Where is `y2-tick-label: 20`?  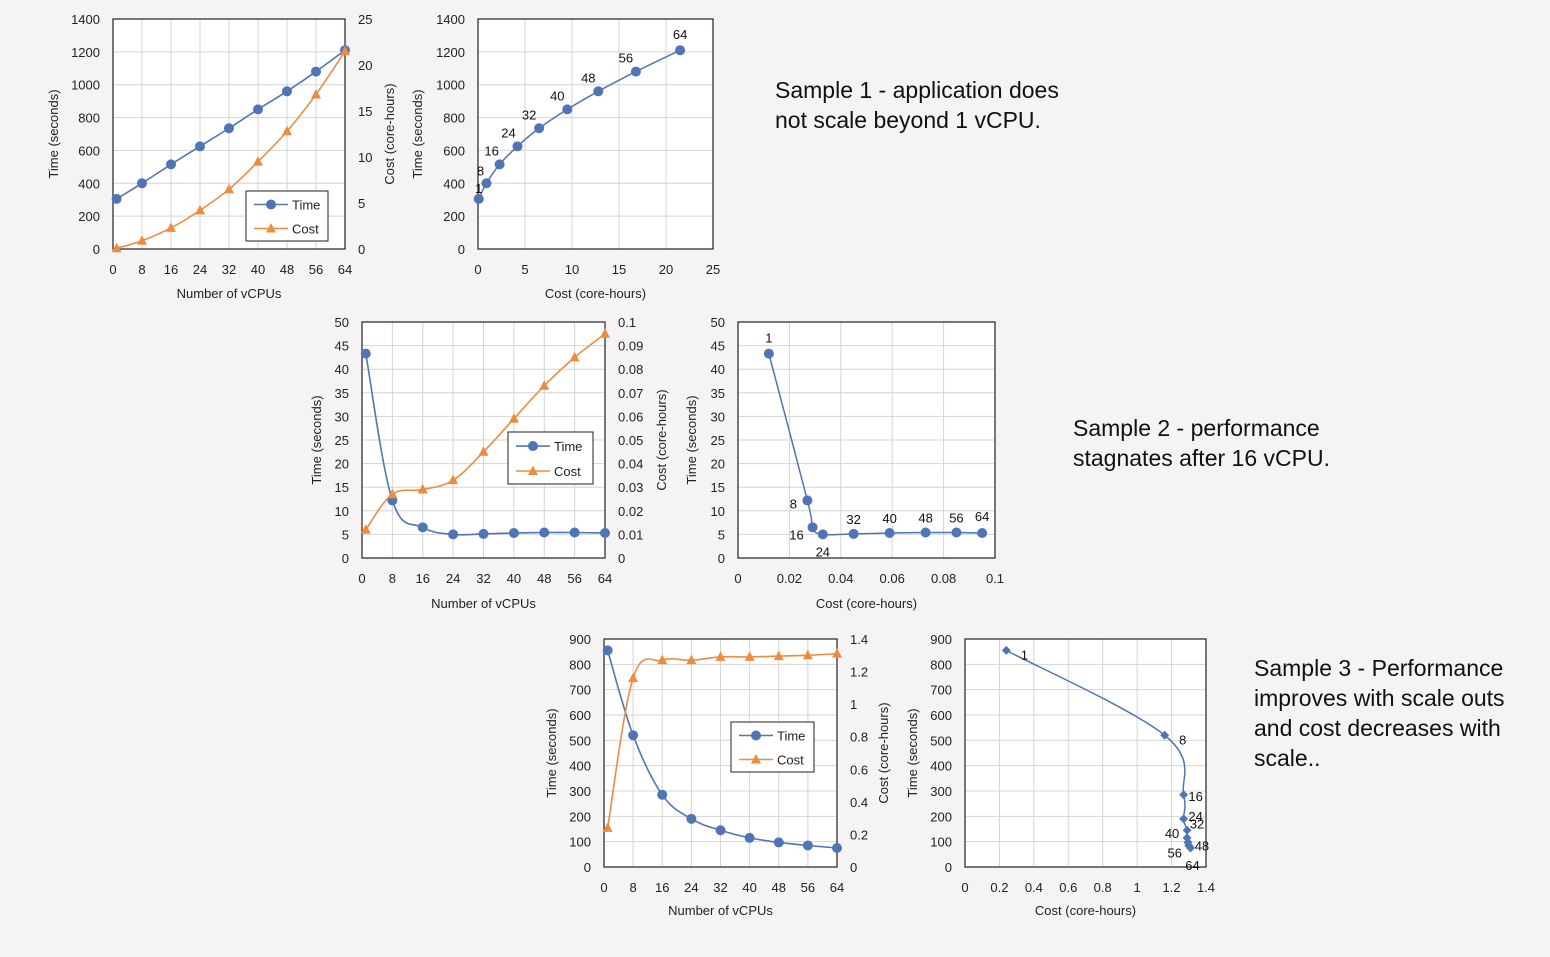 y2-tick-label: 20 is located at coordinates (365, 65).